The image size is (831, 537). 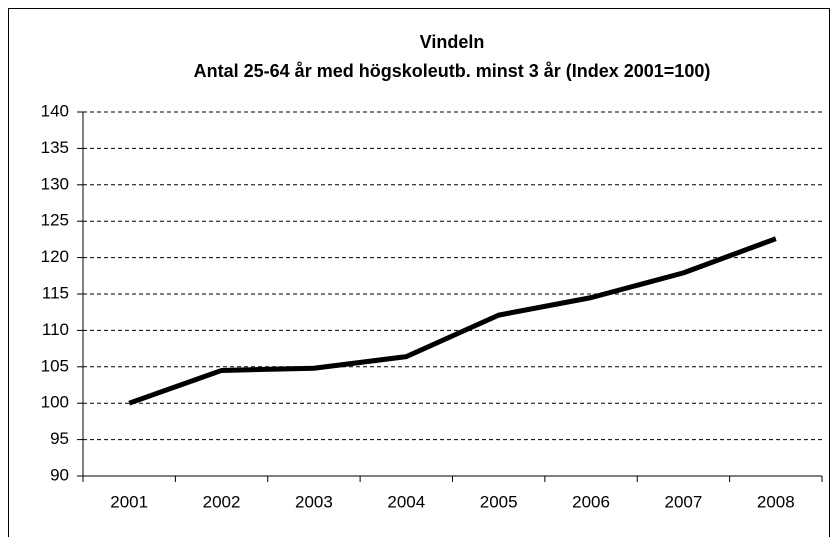 What do you see at coordinates (129, 501) in the screenshot?
I see `x-tick-label: 2001` at bounding box center [129, 501].